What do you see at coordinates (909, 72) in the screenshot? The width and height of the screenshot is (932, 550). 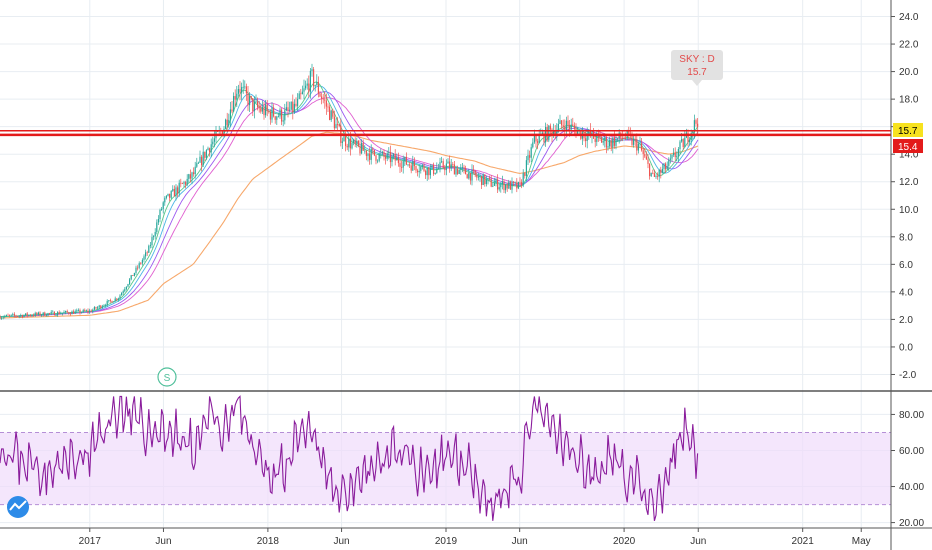 I see `price-tick-label: 20.0` at bounding box center [909, 72].